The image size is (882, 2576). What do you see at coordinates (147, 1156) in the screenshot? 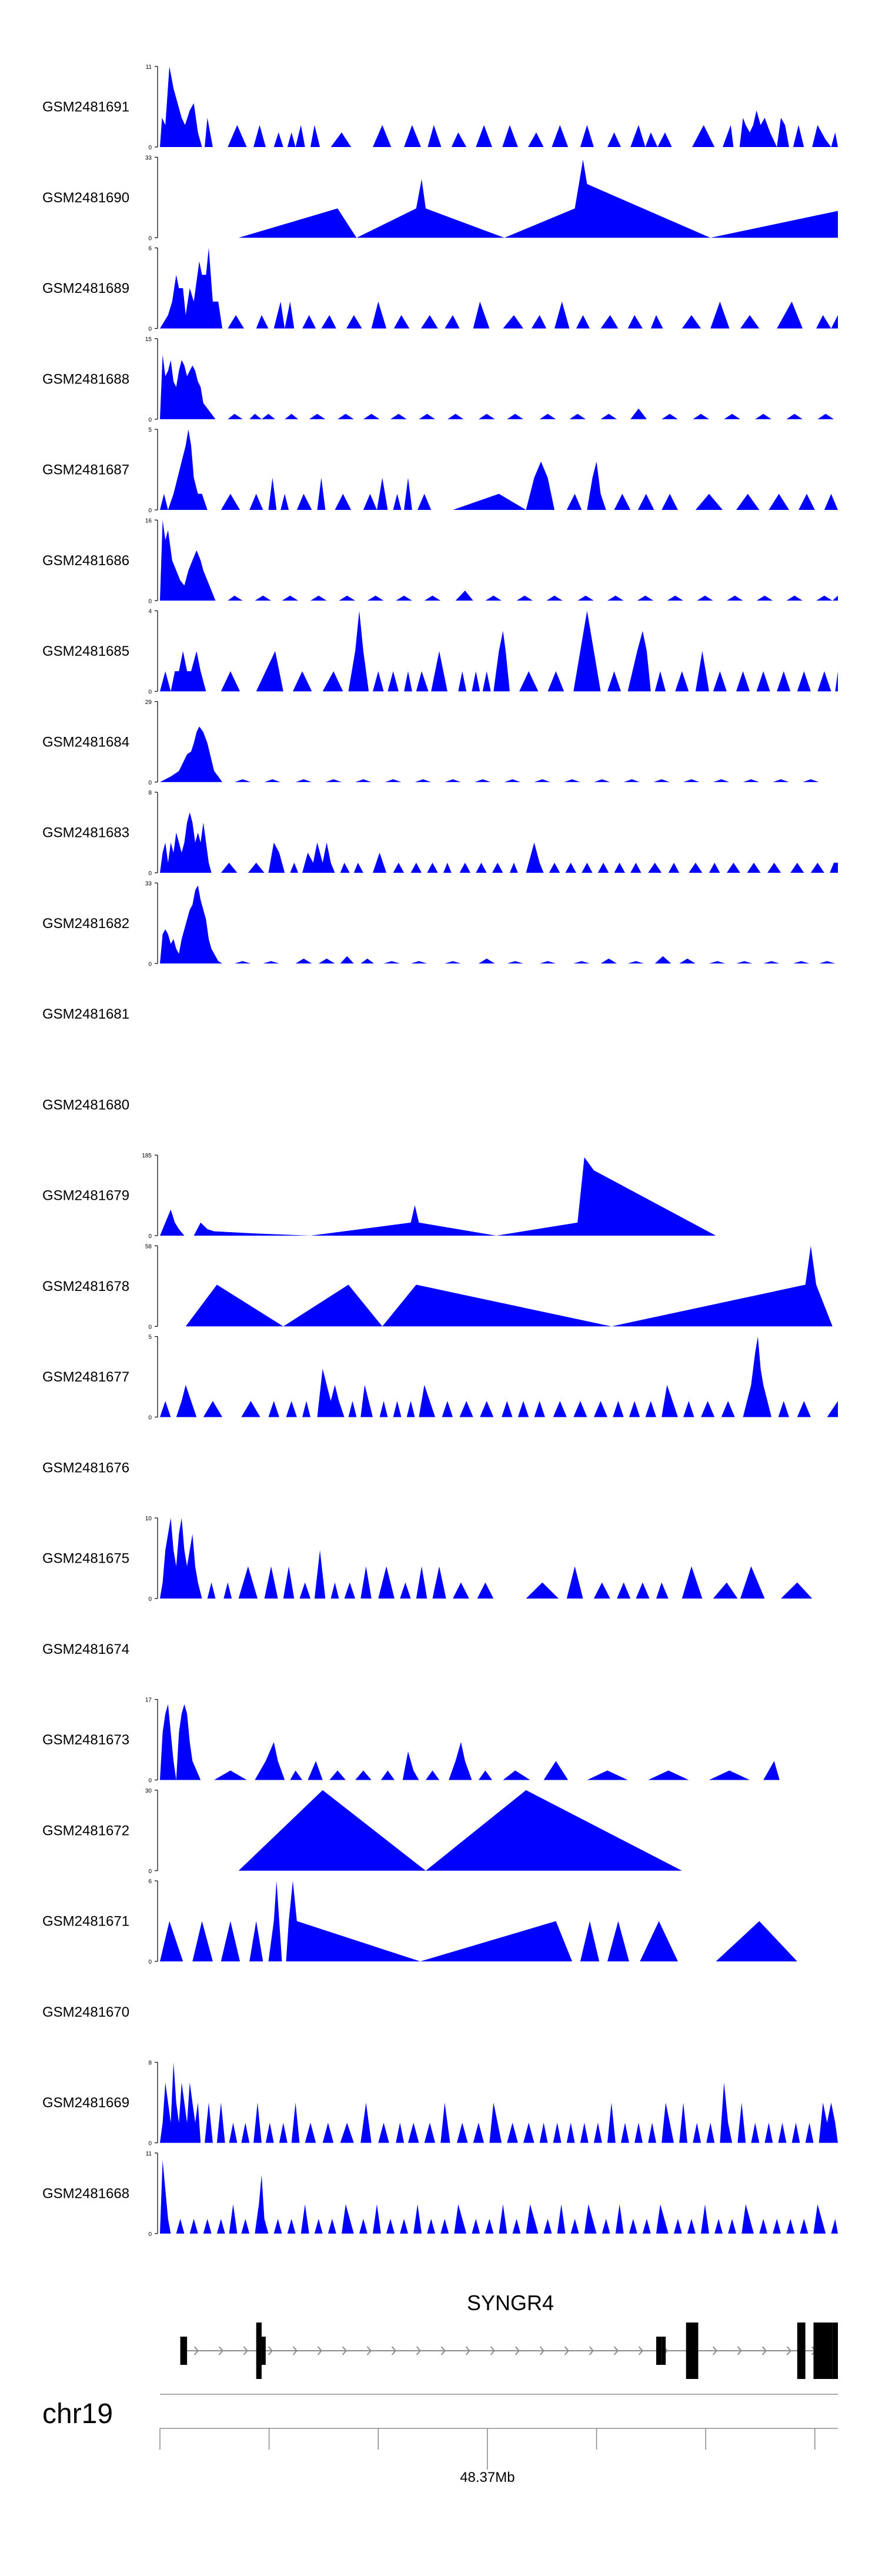
I see `y-max-label: 185` at bounding box center [147, 1156].